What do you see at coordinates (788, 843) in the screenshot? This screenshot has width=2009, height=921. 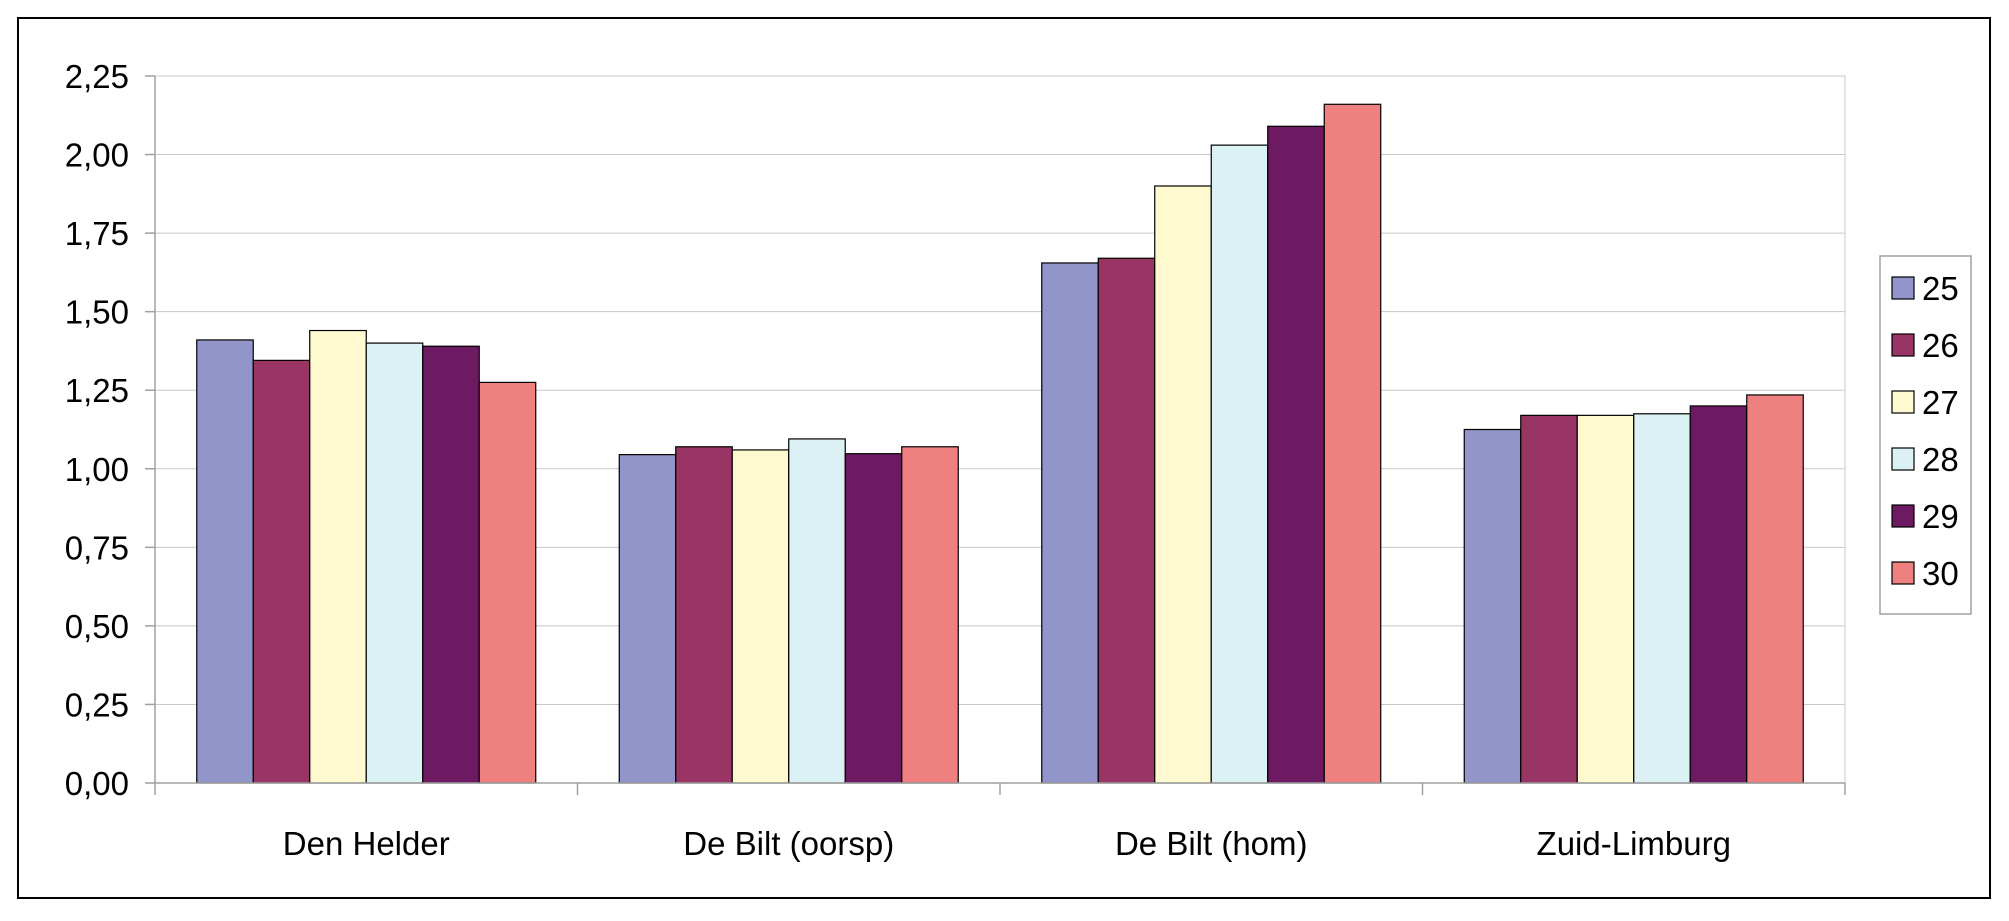 I see `x-category-label: De Bilt (oorsp)` at bounding box center [788, 843].